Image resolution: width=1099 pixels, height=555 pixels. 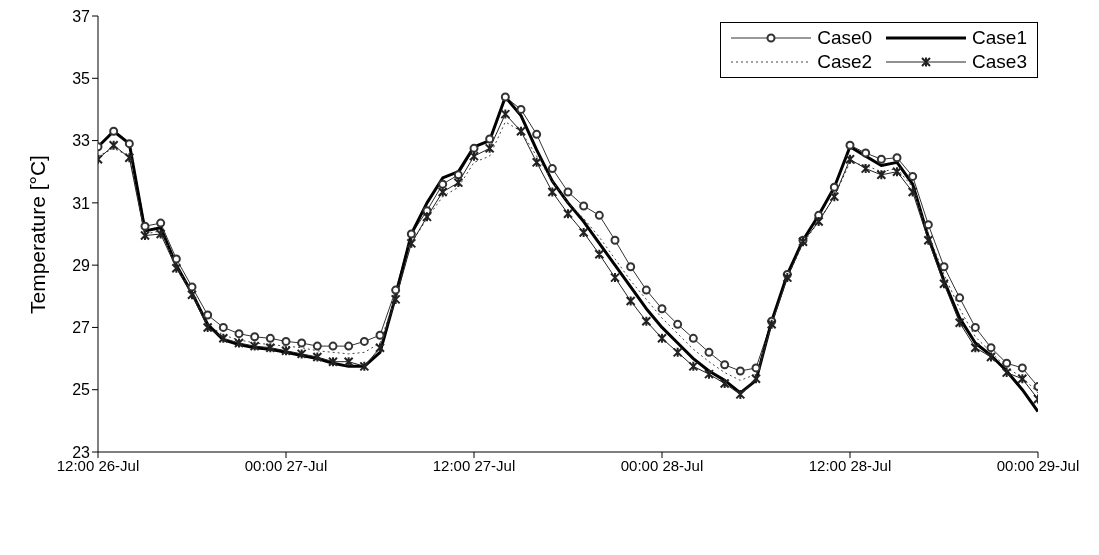 I want to click on x-tick-label: 12:00 27-Jul, so click(x=474, y=465).